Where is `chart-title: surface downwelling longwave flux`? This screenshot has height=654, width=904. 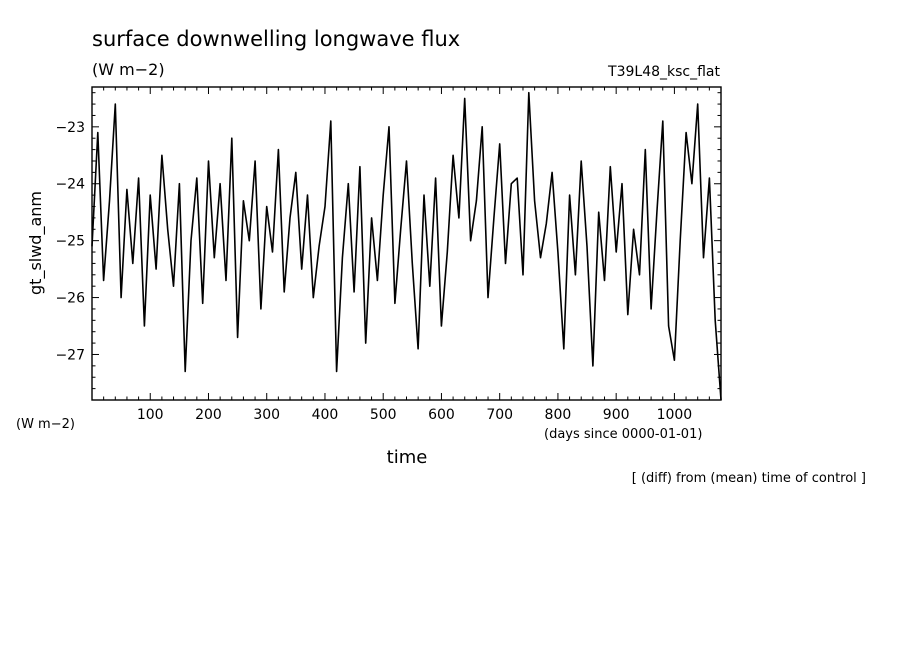
chart-title: surface downwelling longwave flux is located at coordinates (276, 39).